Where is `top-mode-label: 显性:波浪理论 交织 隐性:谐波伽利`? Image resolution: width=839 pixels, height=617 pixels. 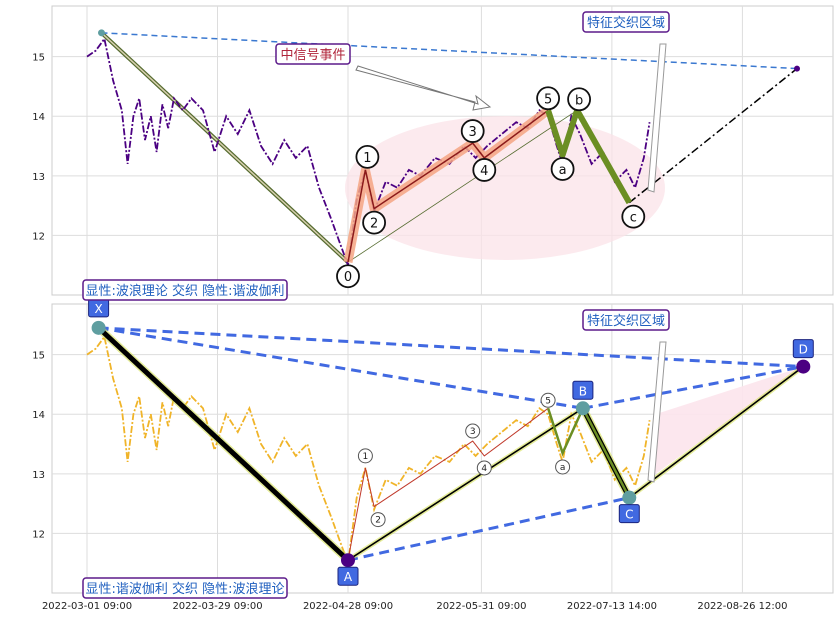
top-mode-label: 显性:波浪理论 交织 隐性:谐波伽利 is located at coordinates (184, 291).